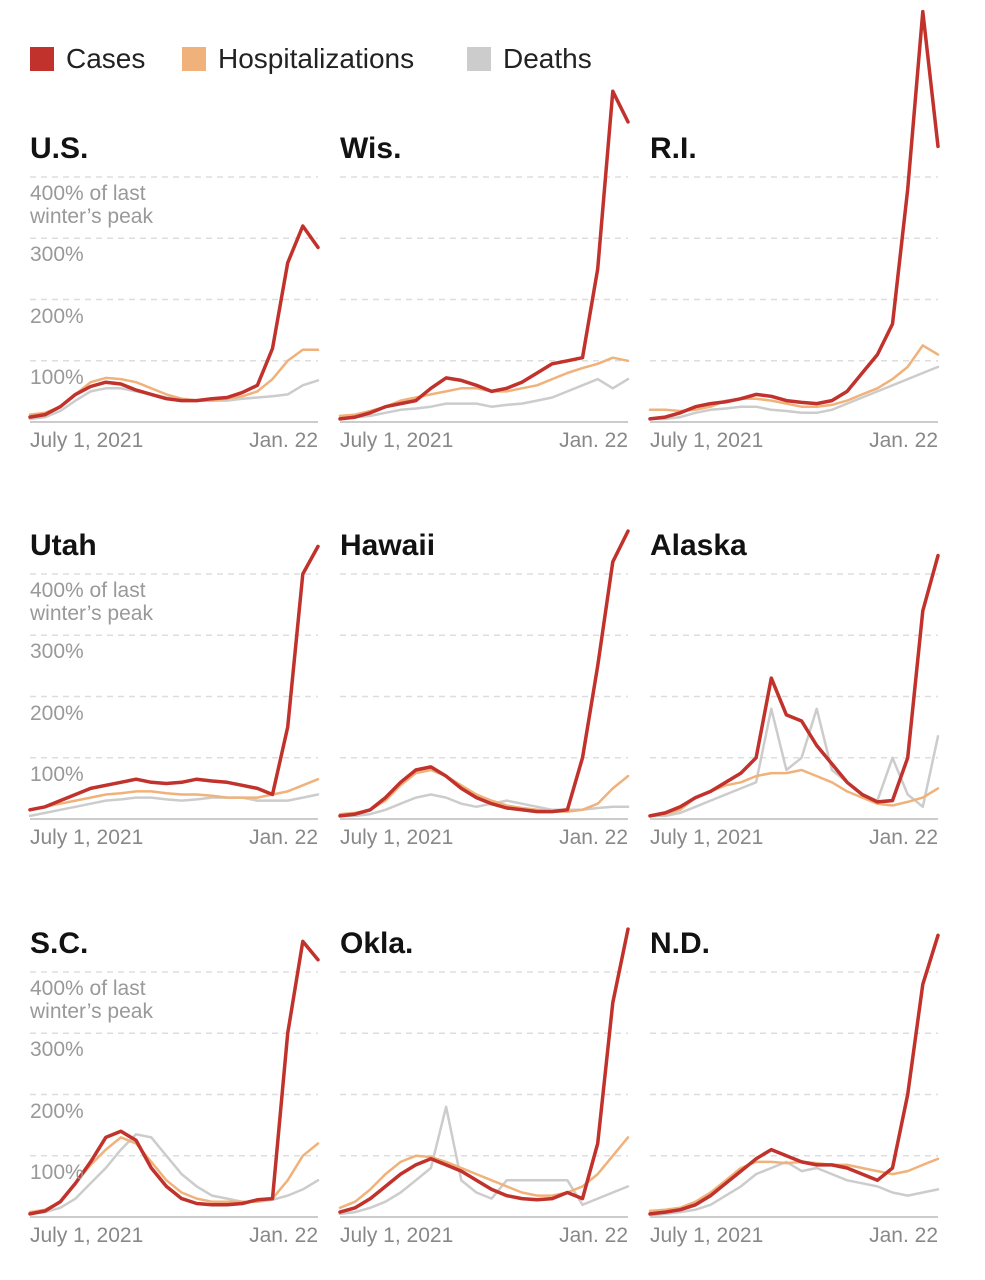  What do you see at coordinates (59, 148) in the screenshot?
I see `panel-title: U.S.` at bounding box center [59, 148].